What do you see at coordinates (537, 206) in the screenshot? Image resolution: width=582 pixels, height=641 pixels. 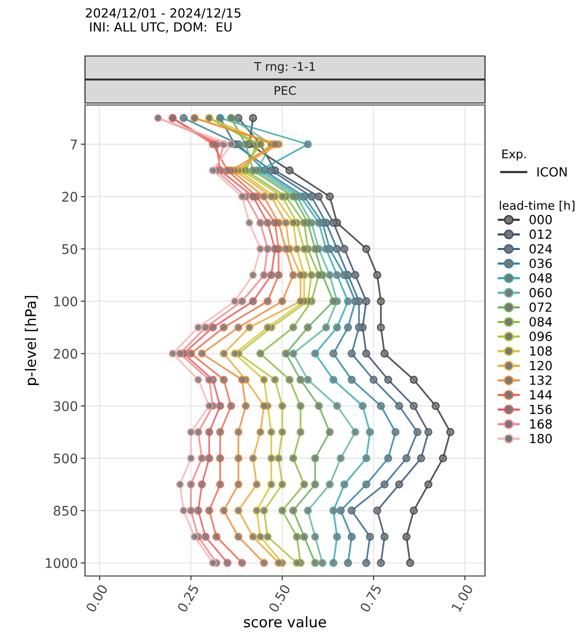 I see `legend-title: lead-time [h]` at bounding box center [537, 206].